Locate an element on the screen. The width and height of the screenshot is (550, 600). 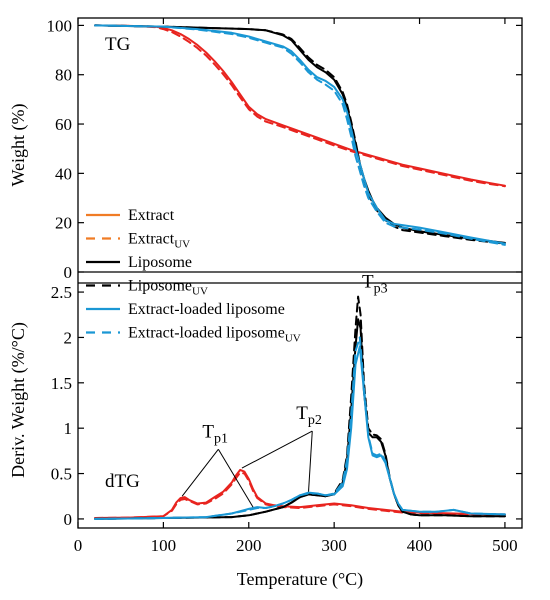
tg-y-tick-label: 0 is located at coordinates (68, 272).